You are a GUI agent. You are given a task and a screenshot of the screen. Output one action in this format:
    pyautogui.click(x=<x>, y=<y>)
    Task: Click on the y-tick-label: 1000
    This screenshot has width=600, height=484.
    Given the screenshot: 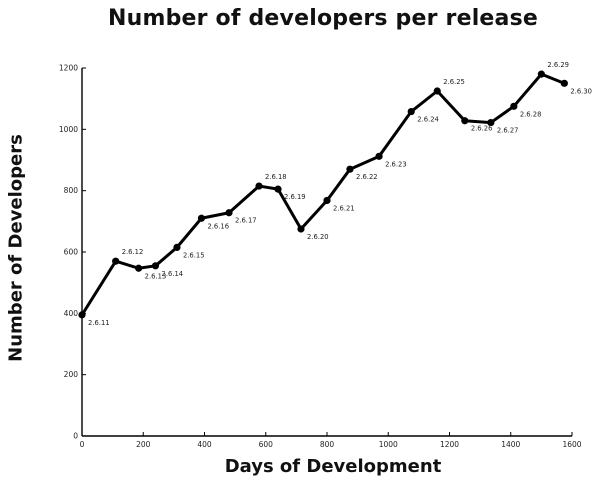 What is the action you would take?
    pyautogui.click(x=68, y=129)
    